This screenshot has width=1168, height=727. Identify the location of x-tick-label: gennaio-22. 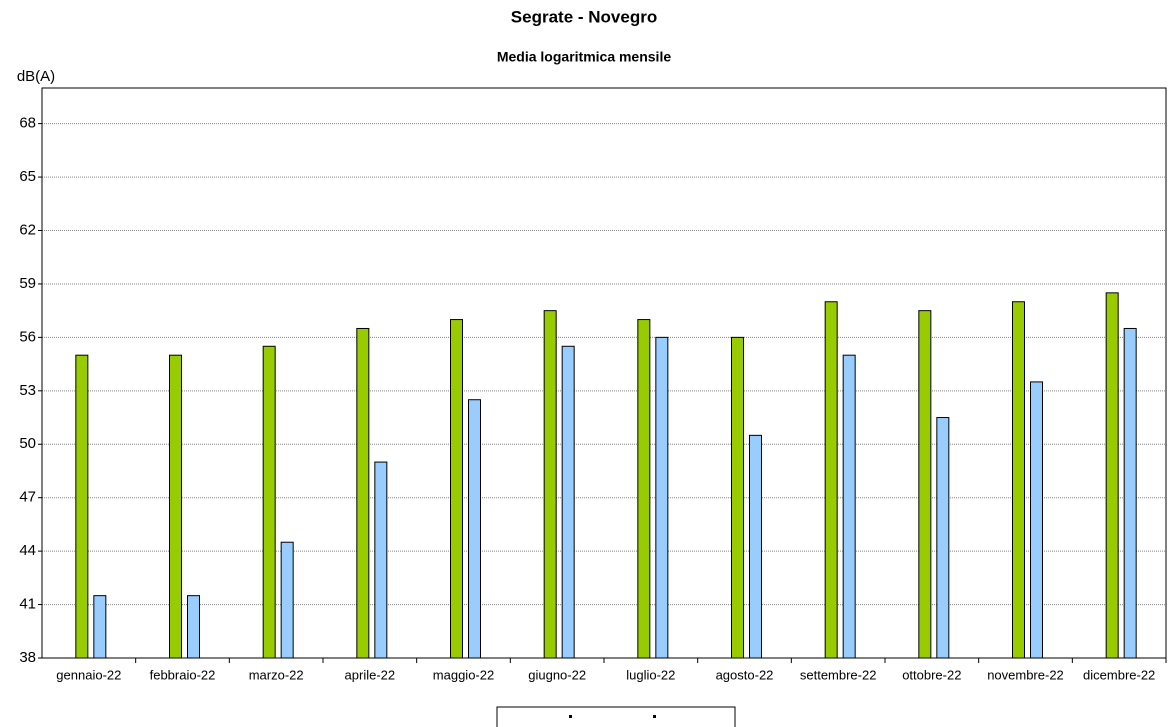
(88, 674).